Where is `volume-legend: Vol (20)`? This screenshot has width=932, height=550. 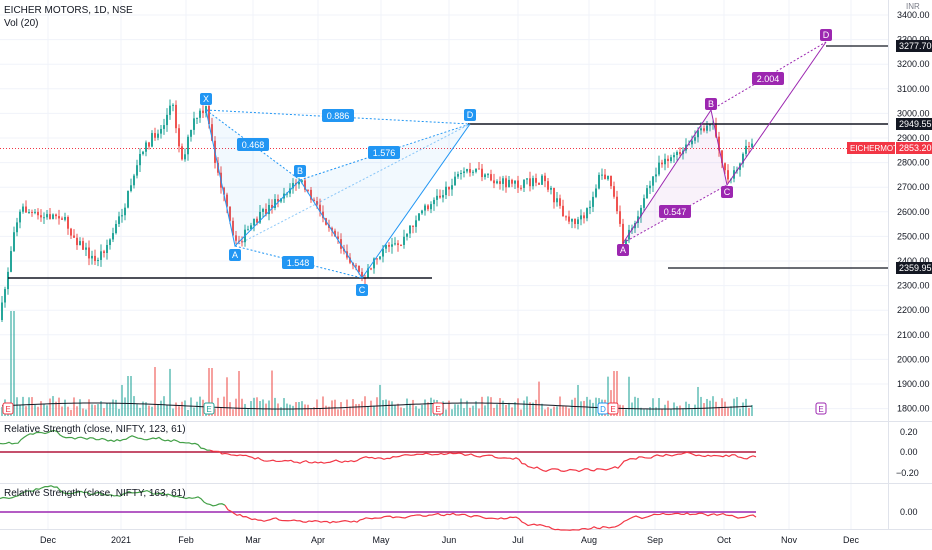
volume-legend: Vol (20) is located at coordinates (21, 23).